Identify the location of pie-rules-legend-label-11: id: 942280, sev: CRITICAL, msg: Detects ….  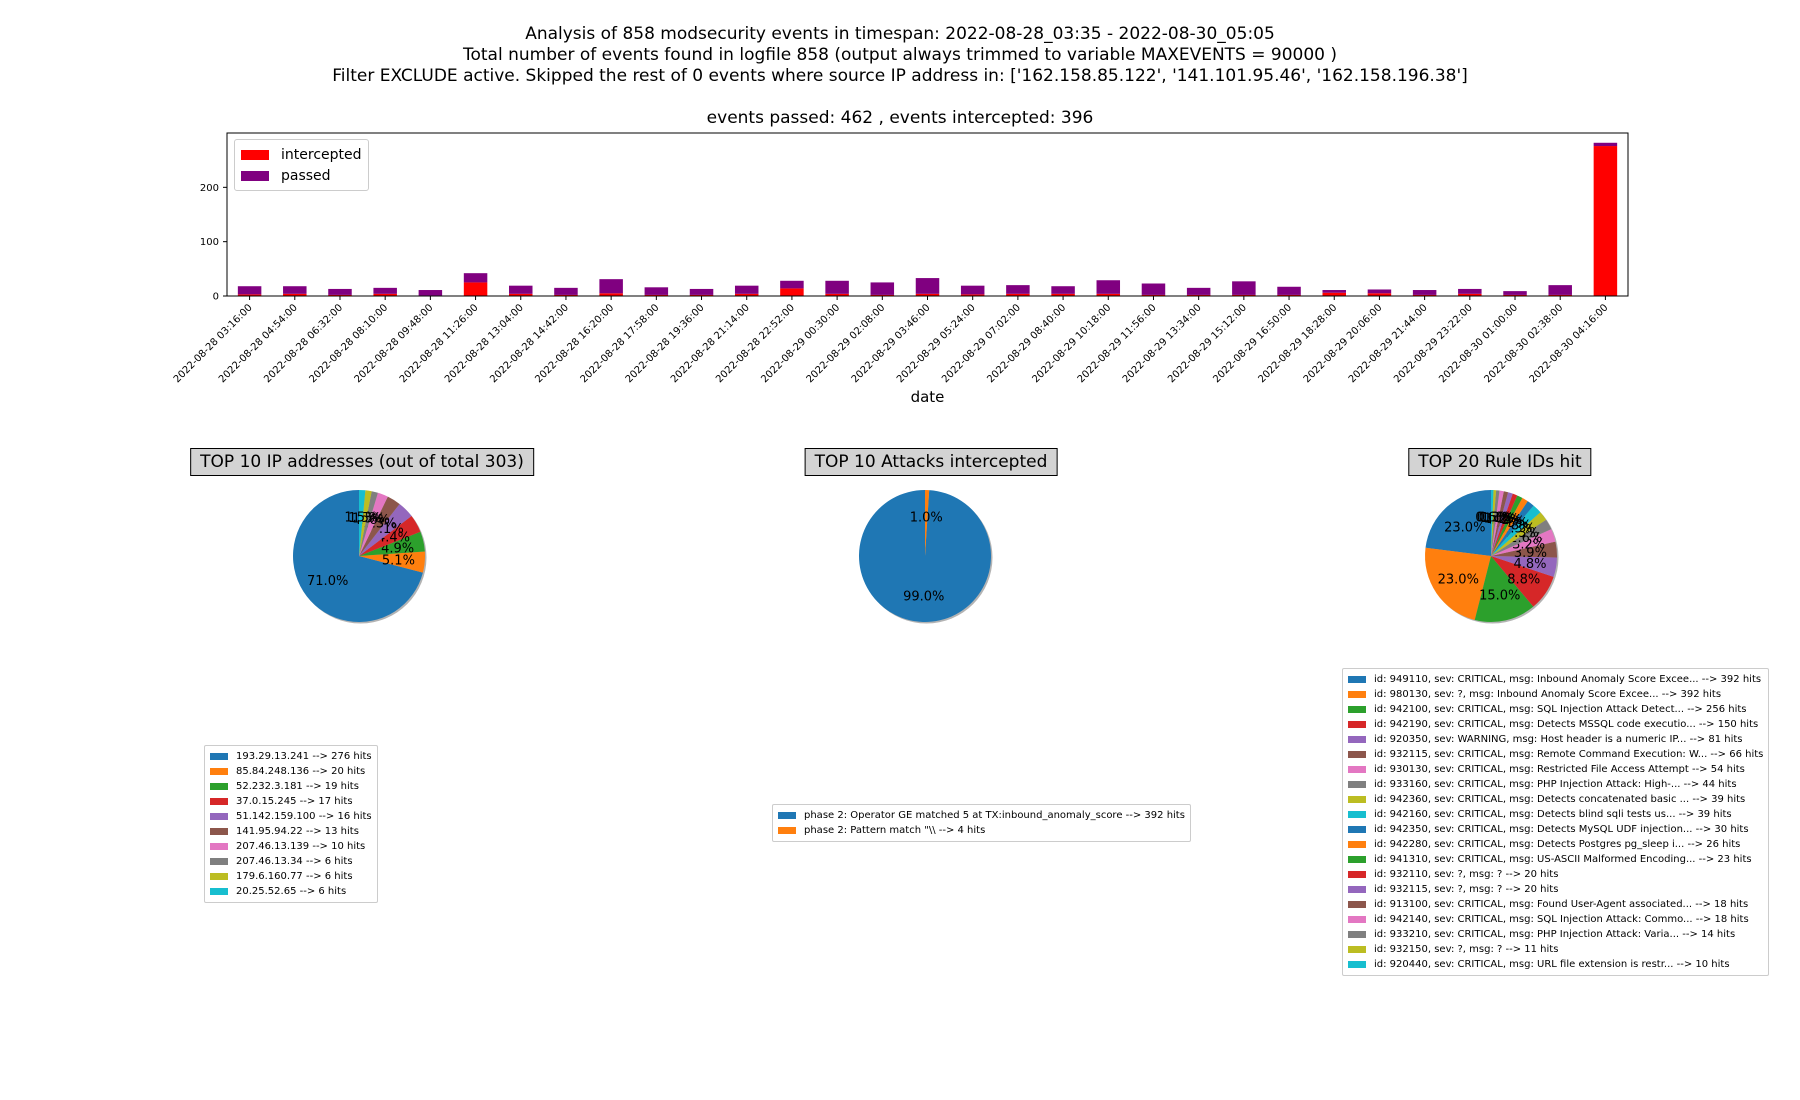
(1557, 844).